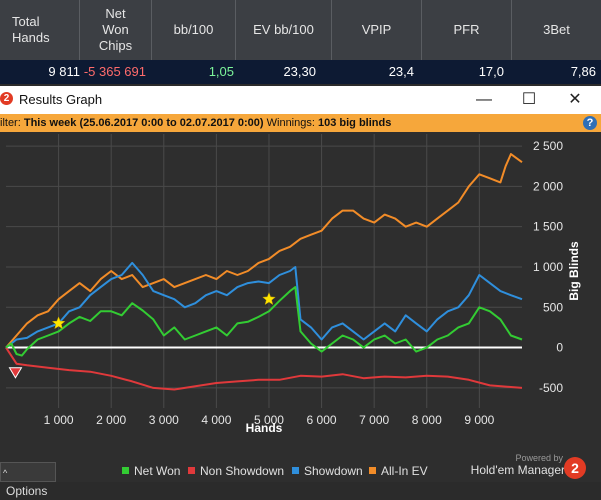 The height and width of the screenshot is (500, 601). I want to click on stats-header-vpip: VPIP, so click(377, 30).